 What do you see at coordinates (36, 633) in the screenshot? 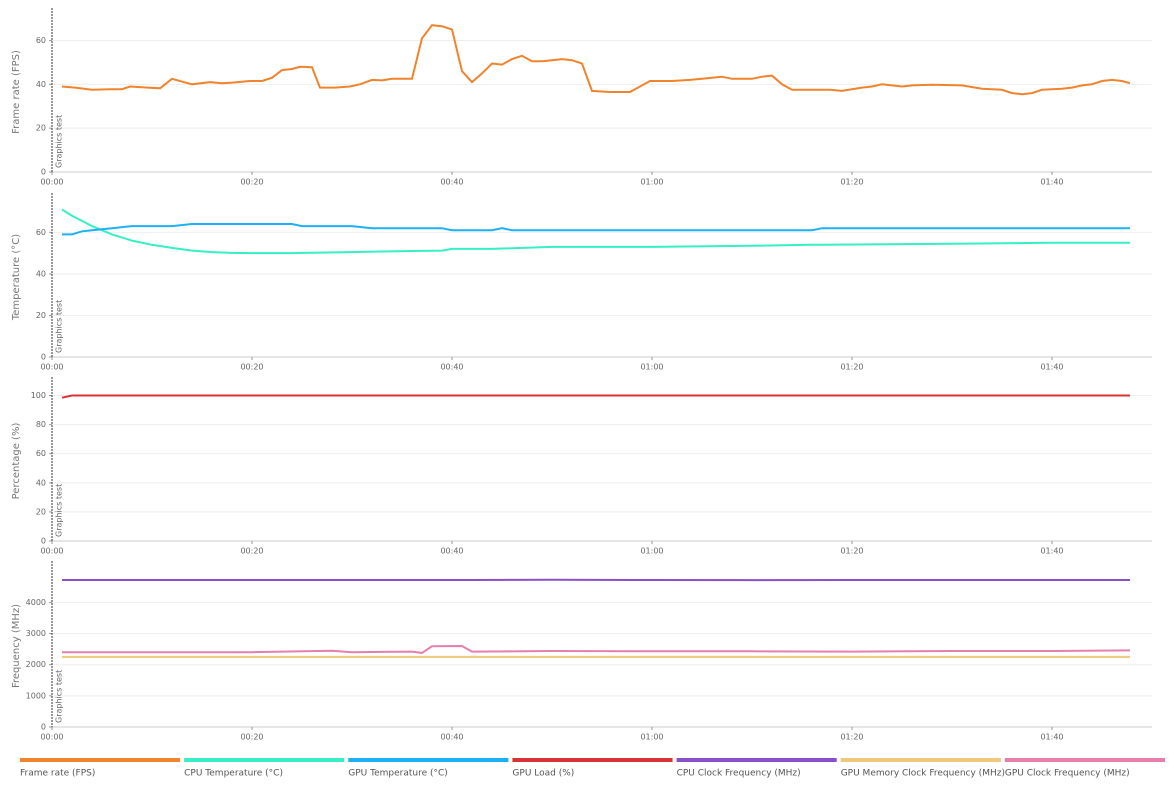
I see `y-tick-label: 3000` at bounding box center [36, 633].